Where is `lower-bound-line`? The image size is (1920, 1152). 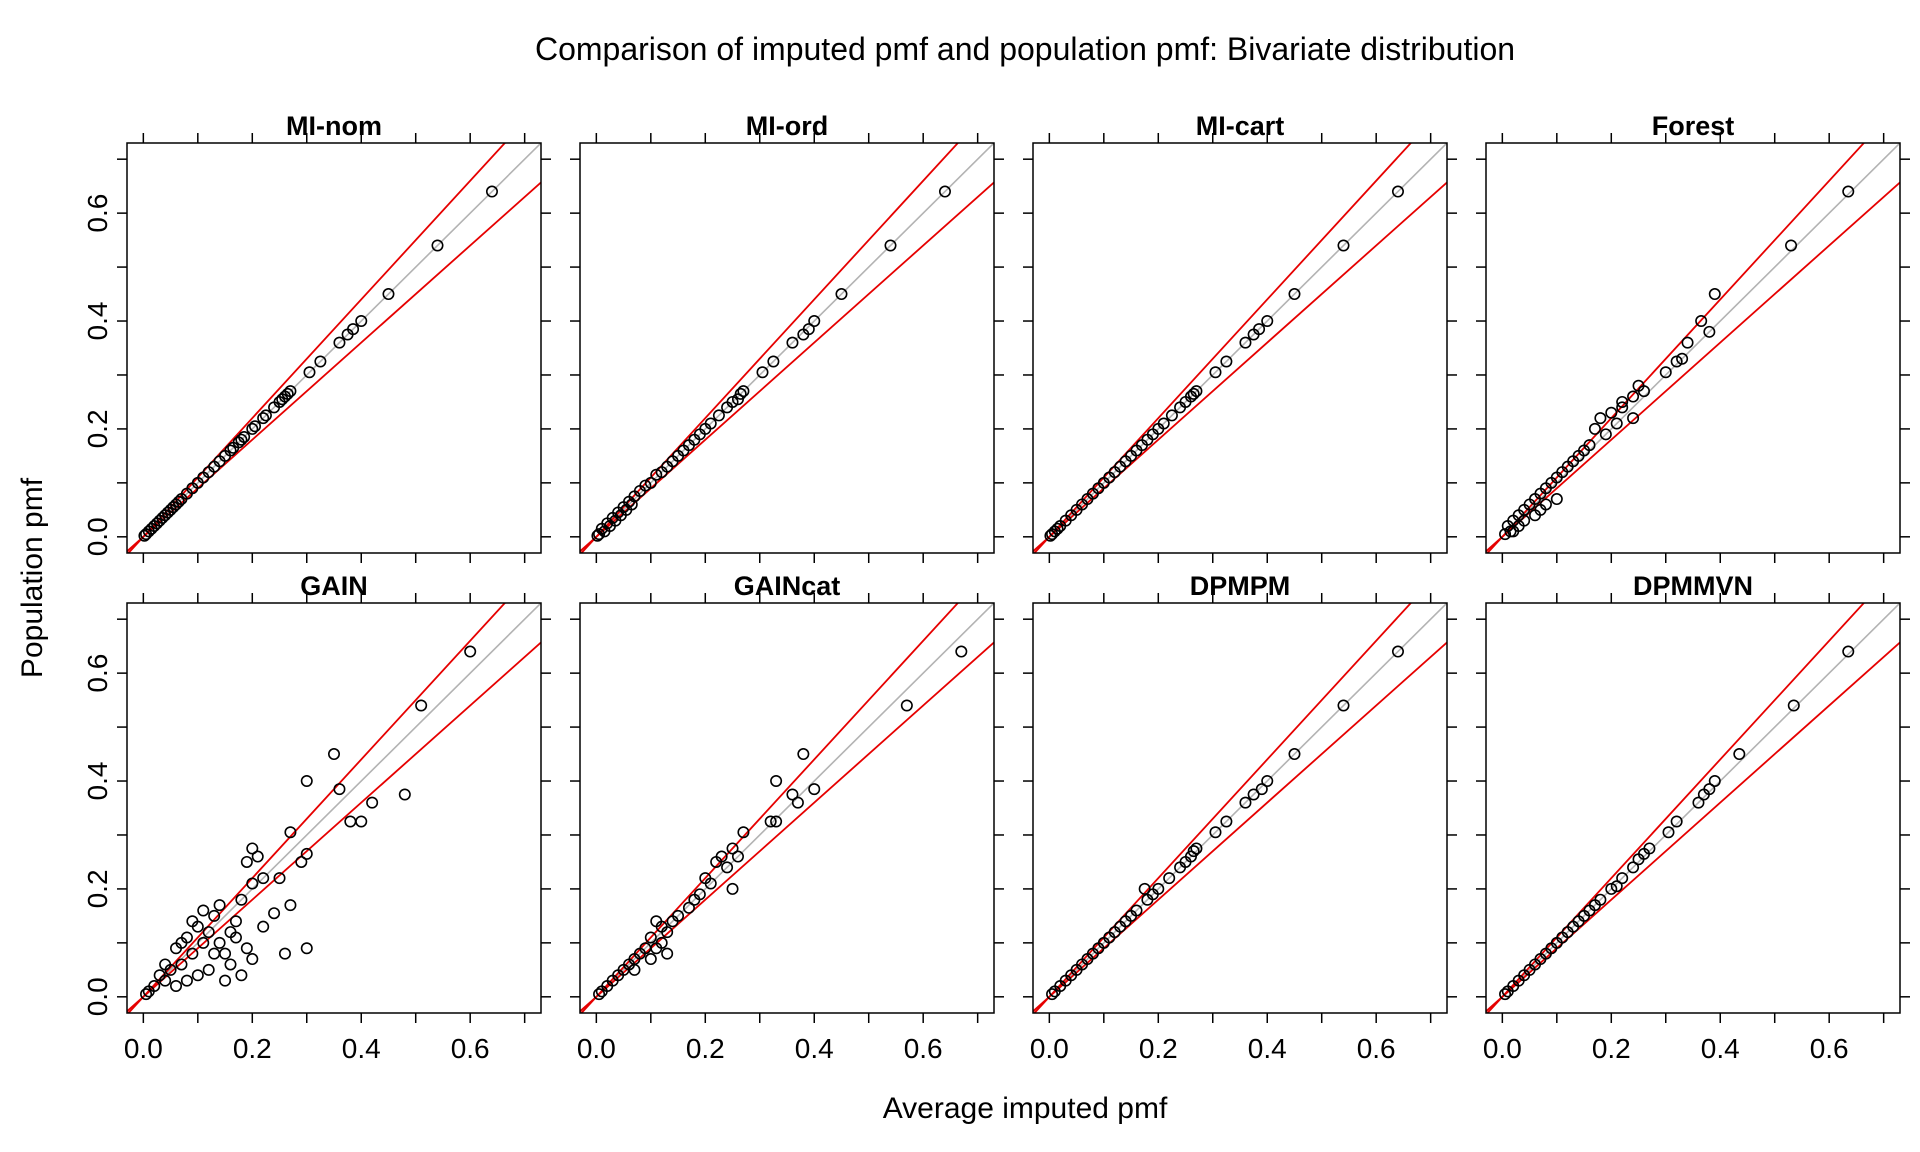 lower-bound-line is located at coordinates (1240, 367).